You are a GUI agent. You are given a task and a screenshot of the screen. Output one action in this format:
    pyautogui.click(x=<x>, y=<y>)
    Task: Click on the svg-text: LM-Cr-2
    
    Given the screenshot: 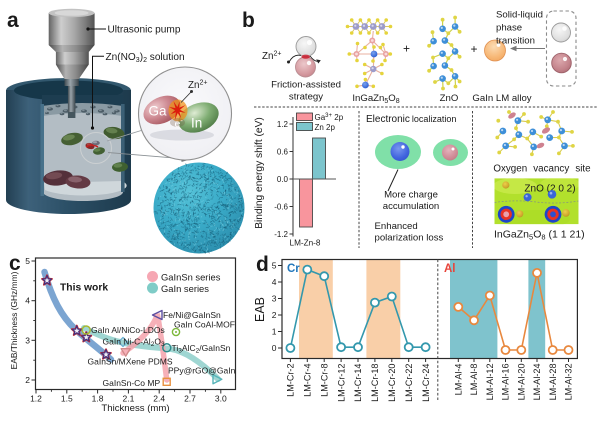 What is the action you would take?
    pyautogui.click(x=291, y=380)
    